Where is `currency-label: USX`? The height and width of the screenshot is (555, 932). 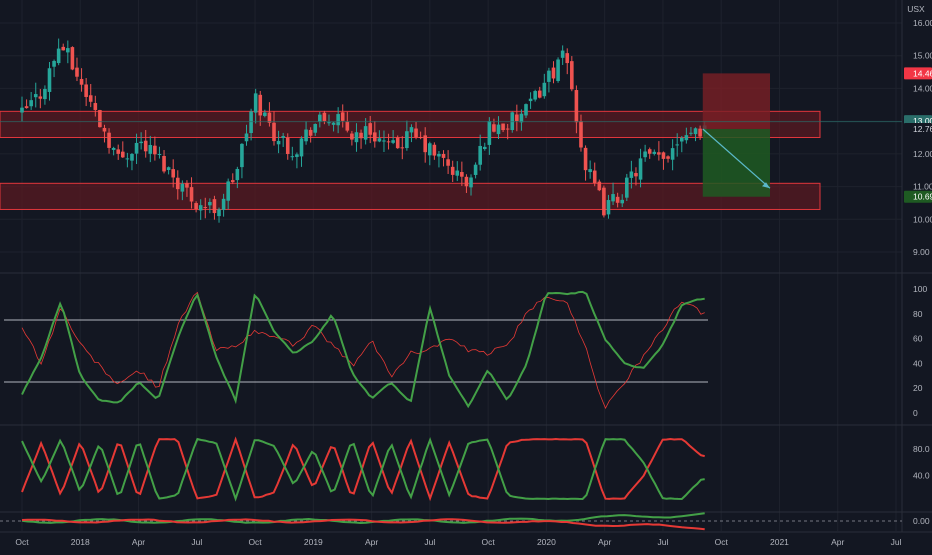
currency-label: USX is located at coordinates (916, 9).